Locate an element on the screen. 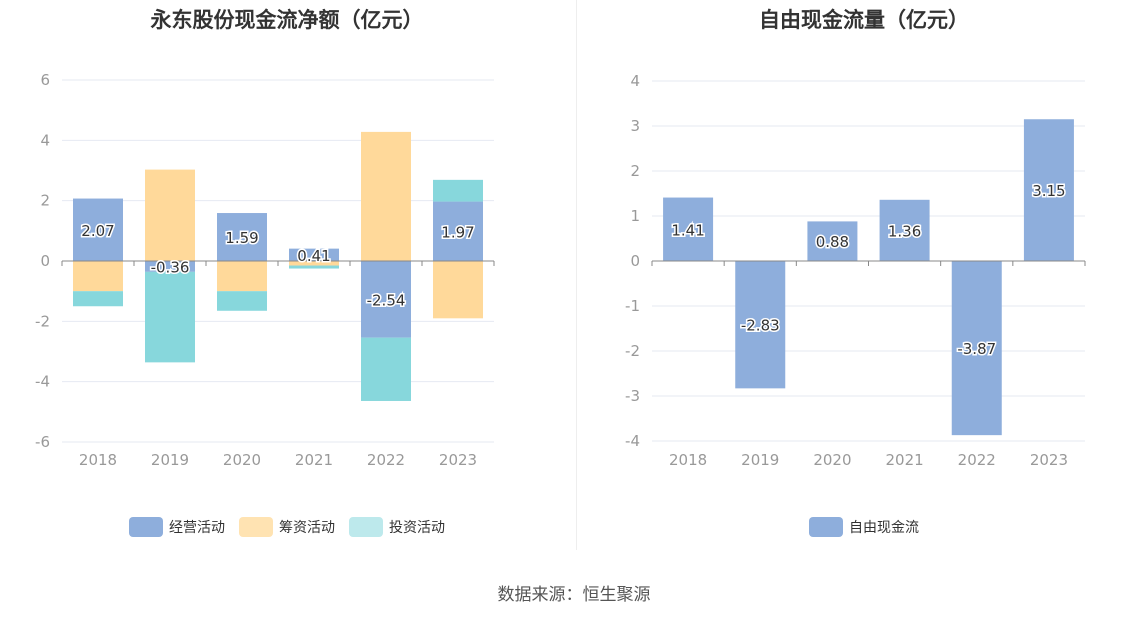 This screenshot has height=619, width=1148. bar-投资活动-2019 is located at coordinates (170, 317).